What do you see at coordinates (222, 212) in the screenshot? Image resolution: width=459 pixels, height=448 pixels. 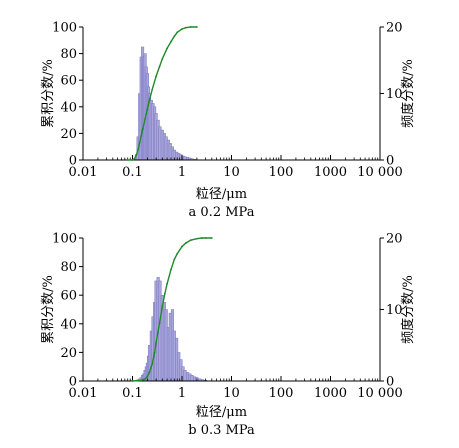 I see `panel-caption: a 0.2 MPa` at bounding box center [222, 212].